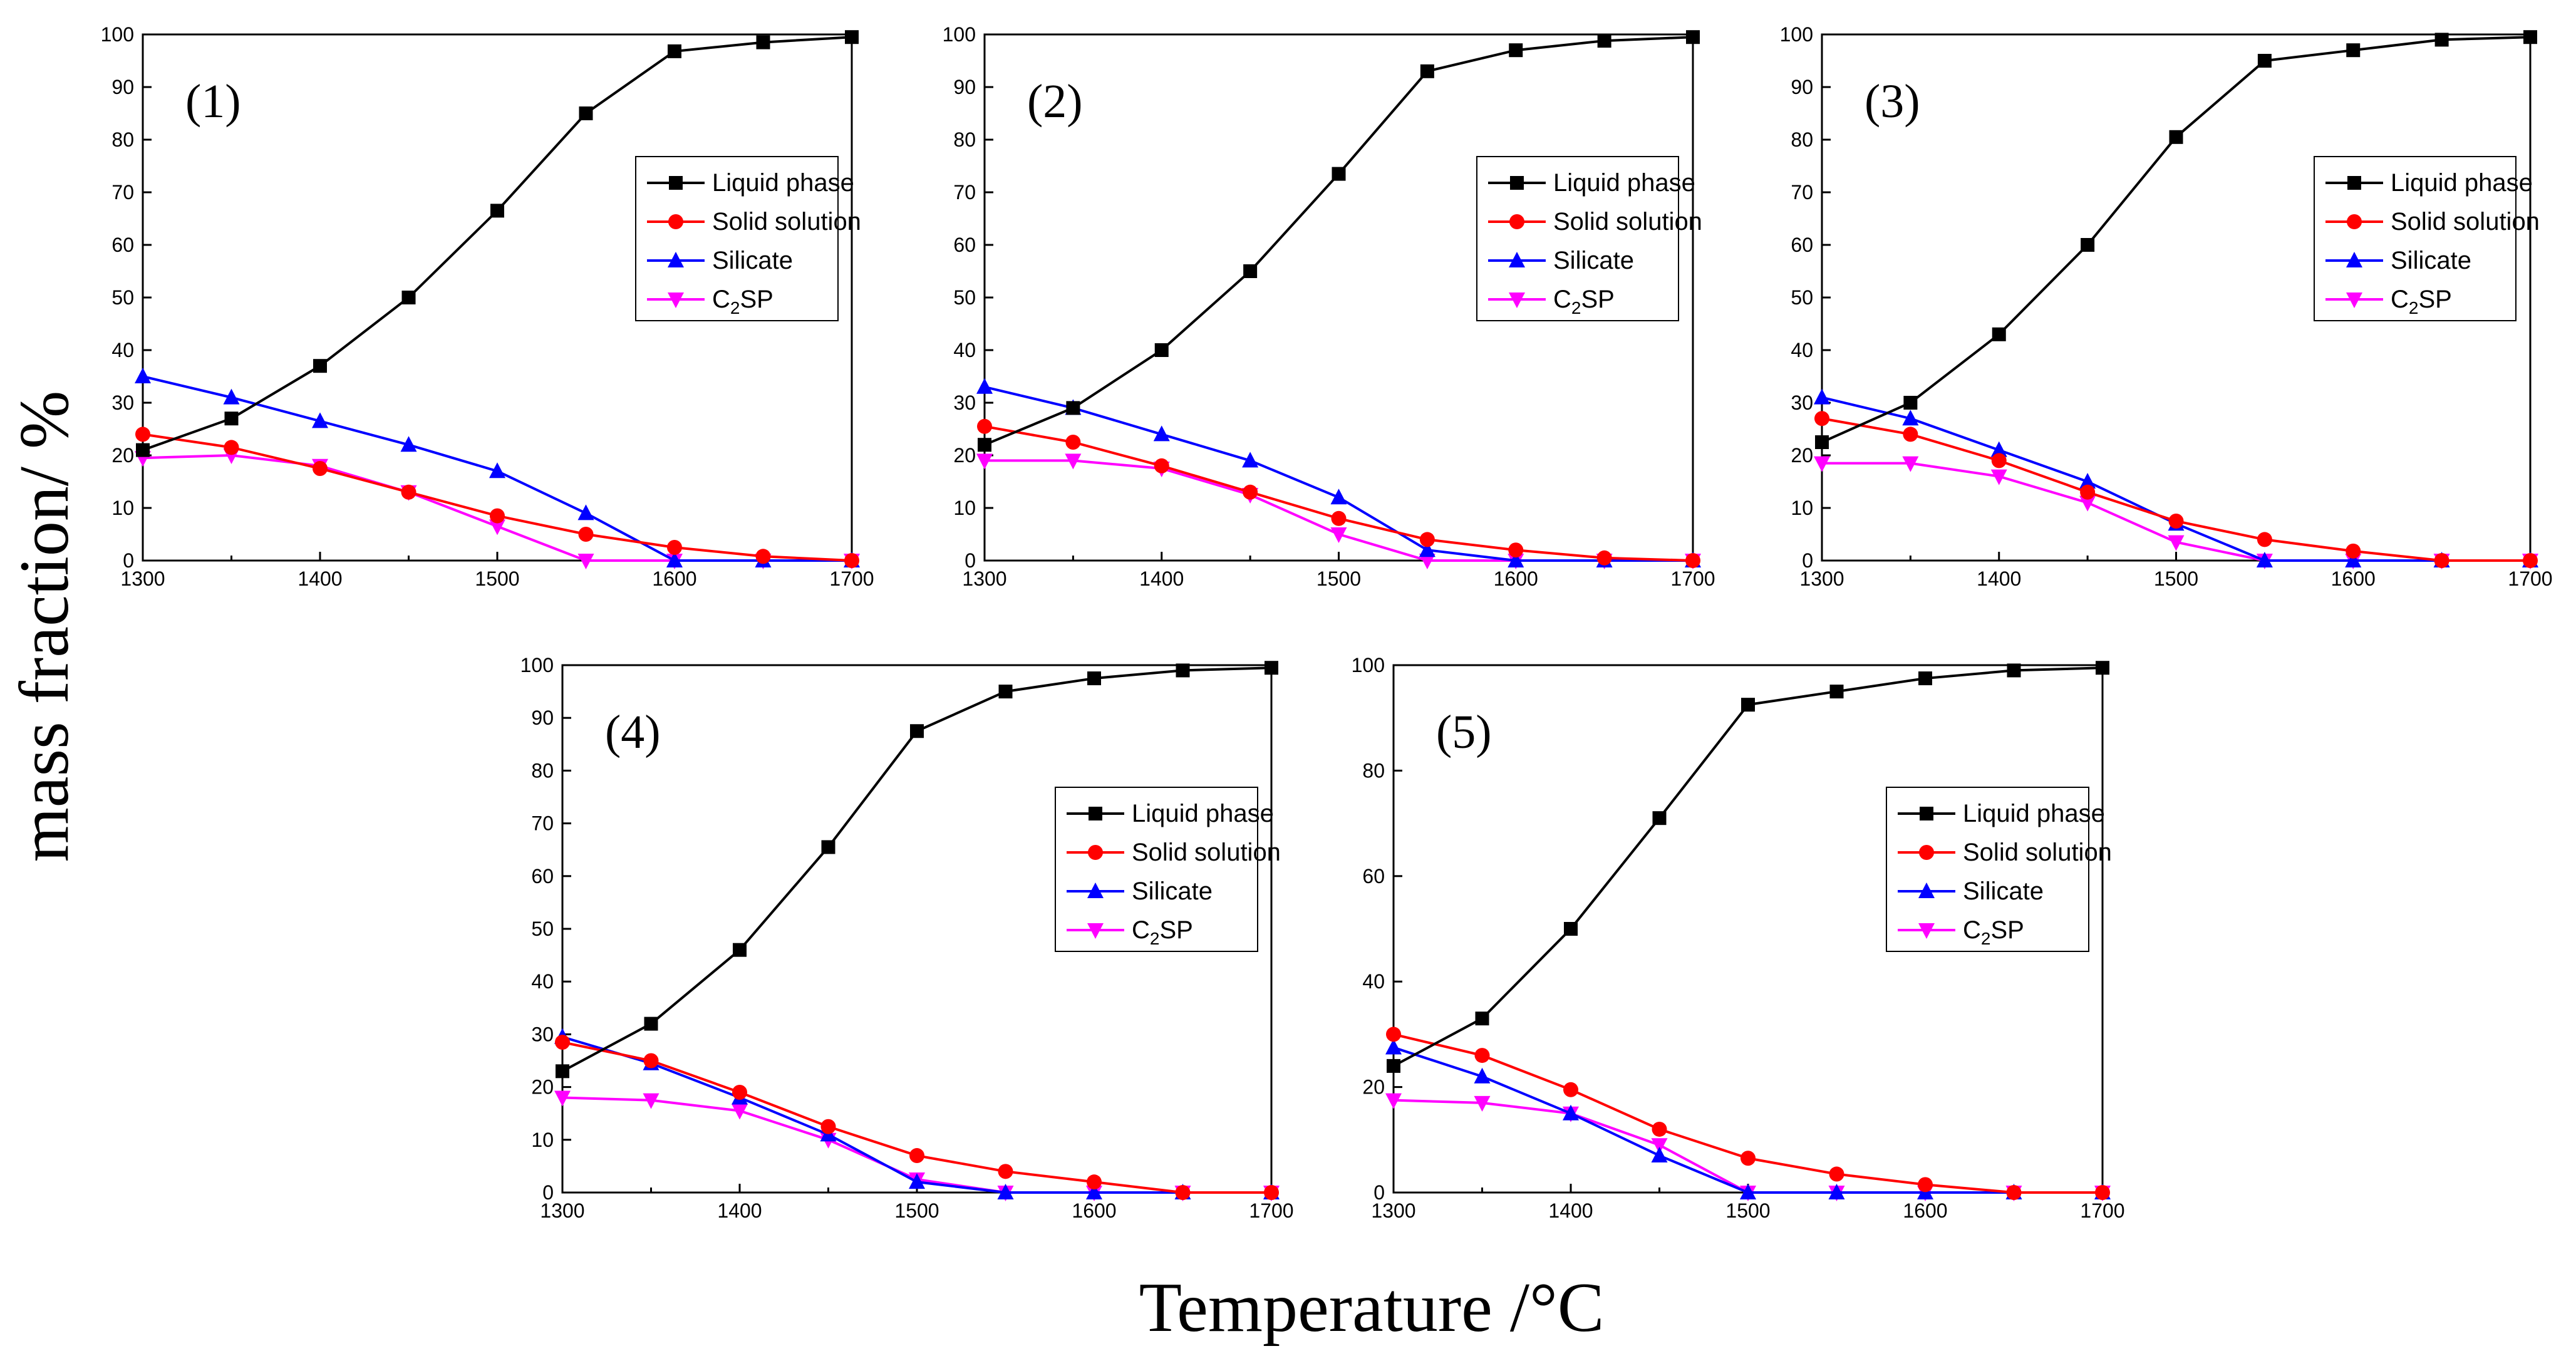 Image resolution: width=2576 pixels, height=1361 pixels. What do you see at coordinates (735, 308) in the screenshot?
I see `legend-c2sp-subscript: 2` at bounding box center [735, 308].